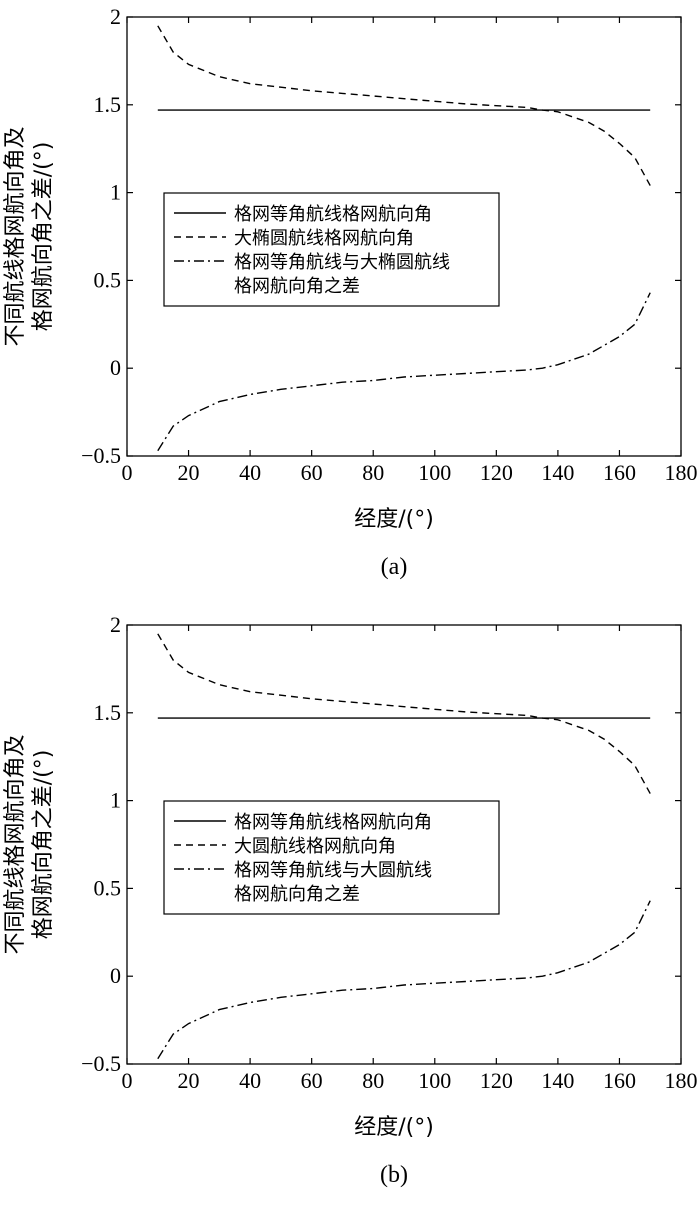 The width and height of the screenshot is (700, 1208). What do you see at coordinates (324, 238) in the screenshot?
I see `legend-entry-label: 大椭圆航线格网航向角` at bounding box center [324, 238].